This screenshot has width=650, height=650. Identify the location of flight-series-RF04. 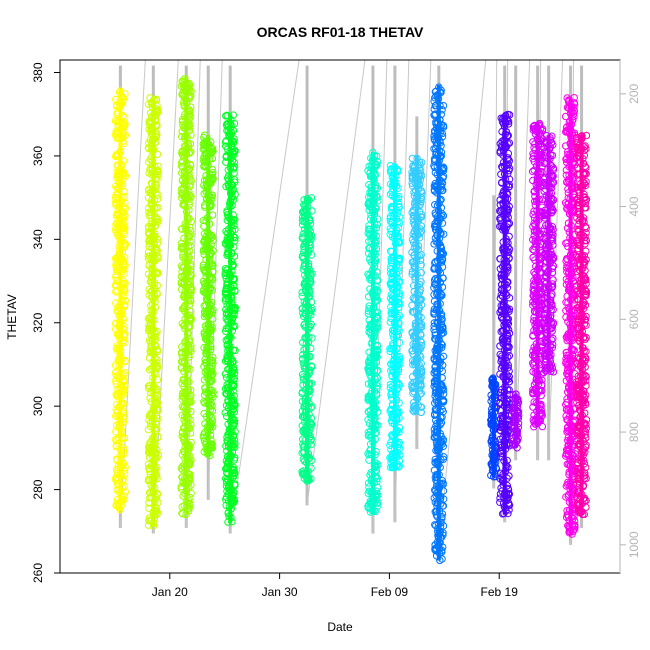
(208, 295).